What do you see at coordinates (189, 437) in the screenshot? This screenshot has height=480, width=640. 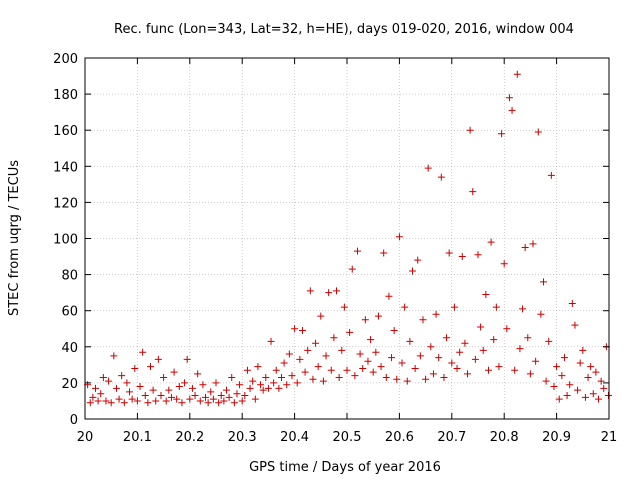 I see `x-tick-label: 20.2` at bounding box center [189, 437].